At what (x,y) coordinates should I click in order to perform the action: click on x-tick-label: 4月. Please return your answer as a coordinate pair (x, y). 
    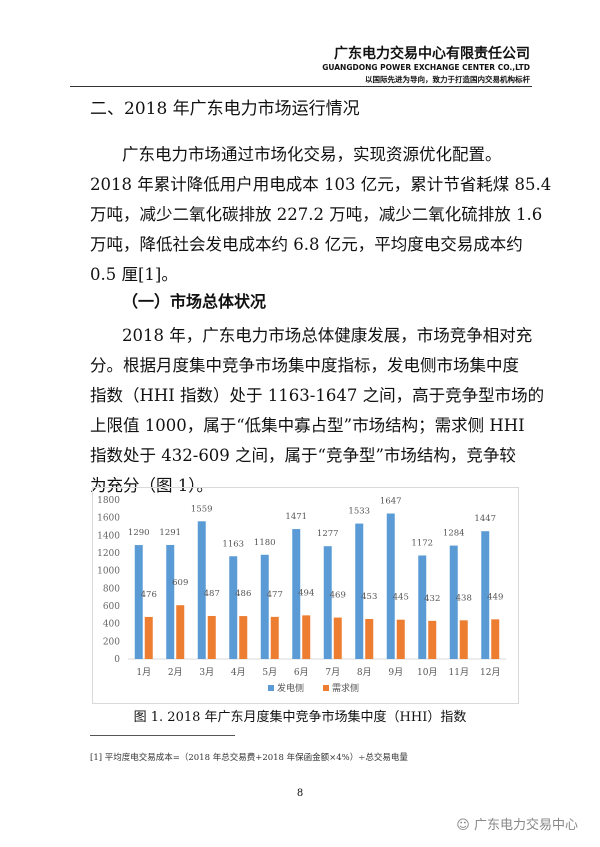
    Looking at the image, I should click on (238, 672).